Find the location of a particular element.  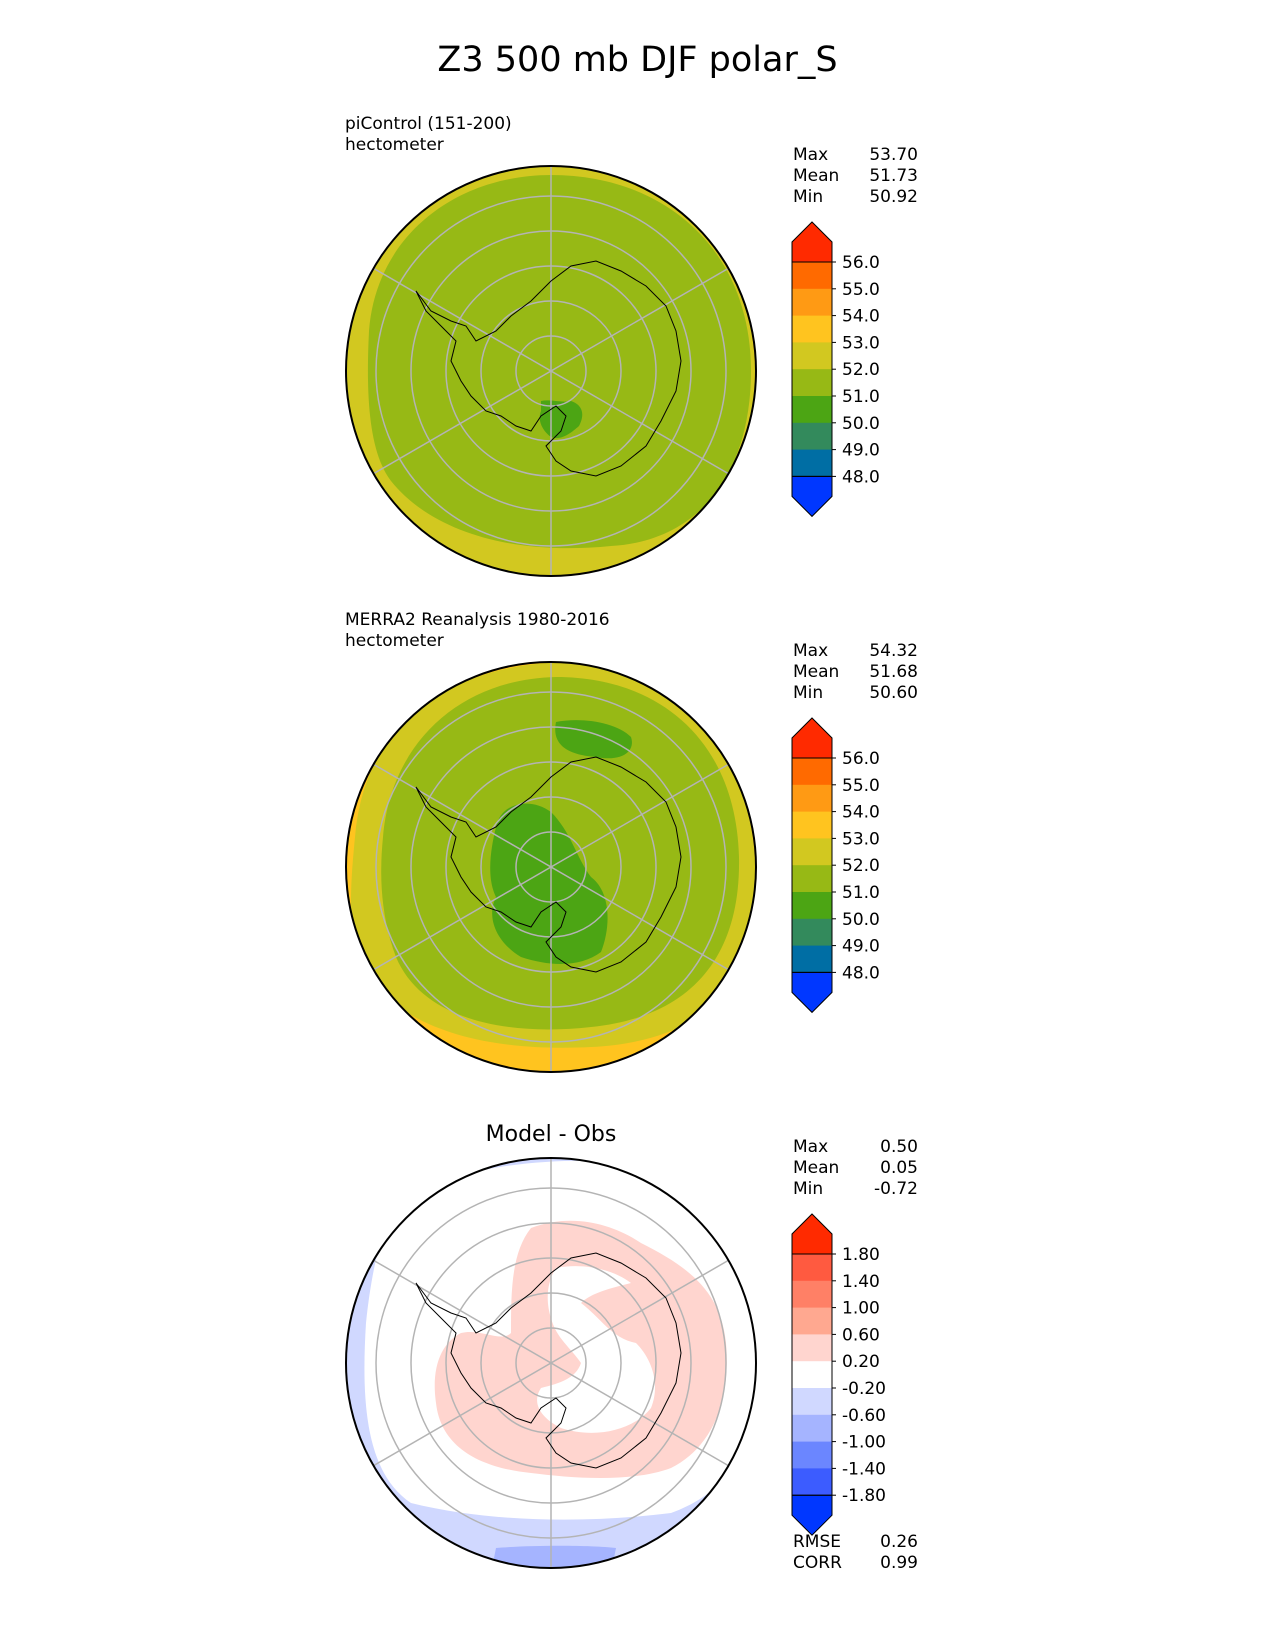

stat-label: CORR is located at coordinates (817, 1563).